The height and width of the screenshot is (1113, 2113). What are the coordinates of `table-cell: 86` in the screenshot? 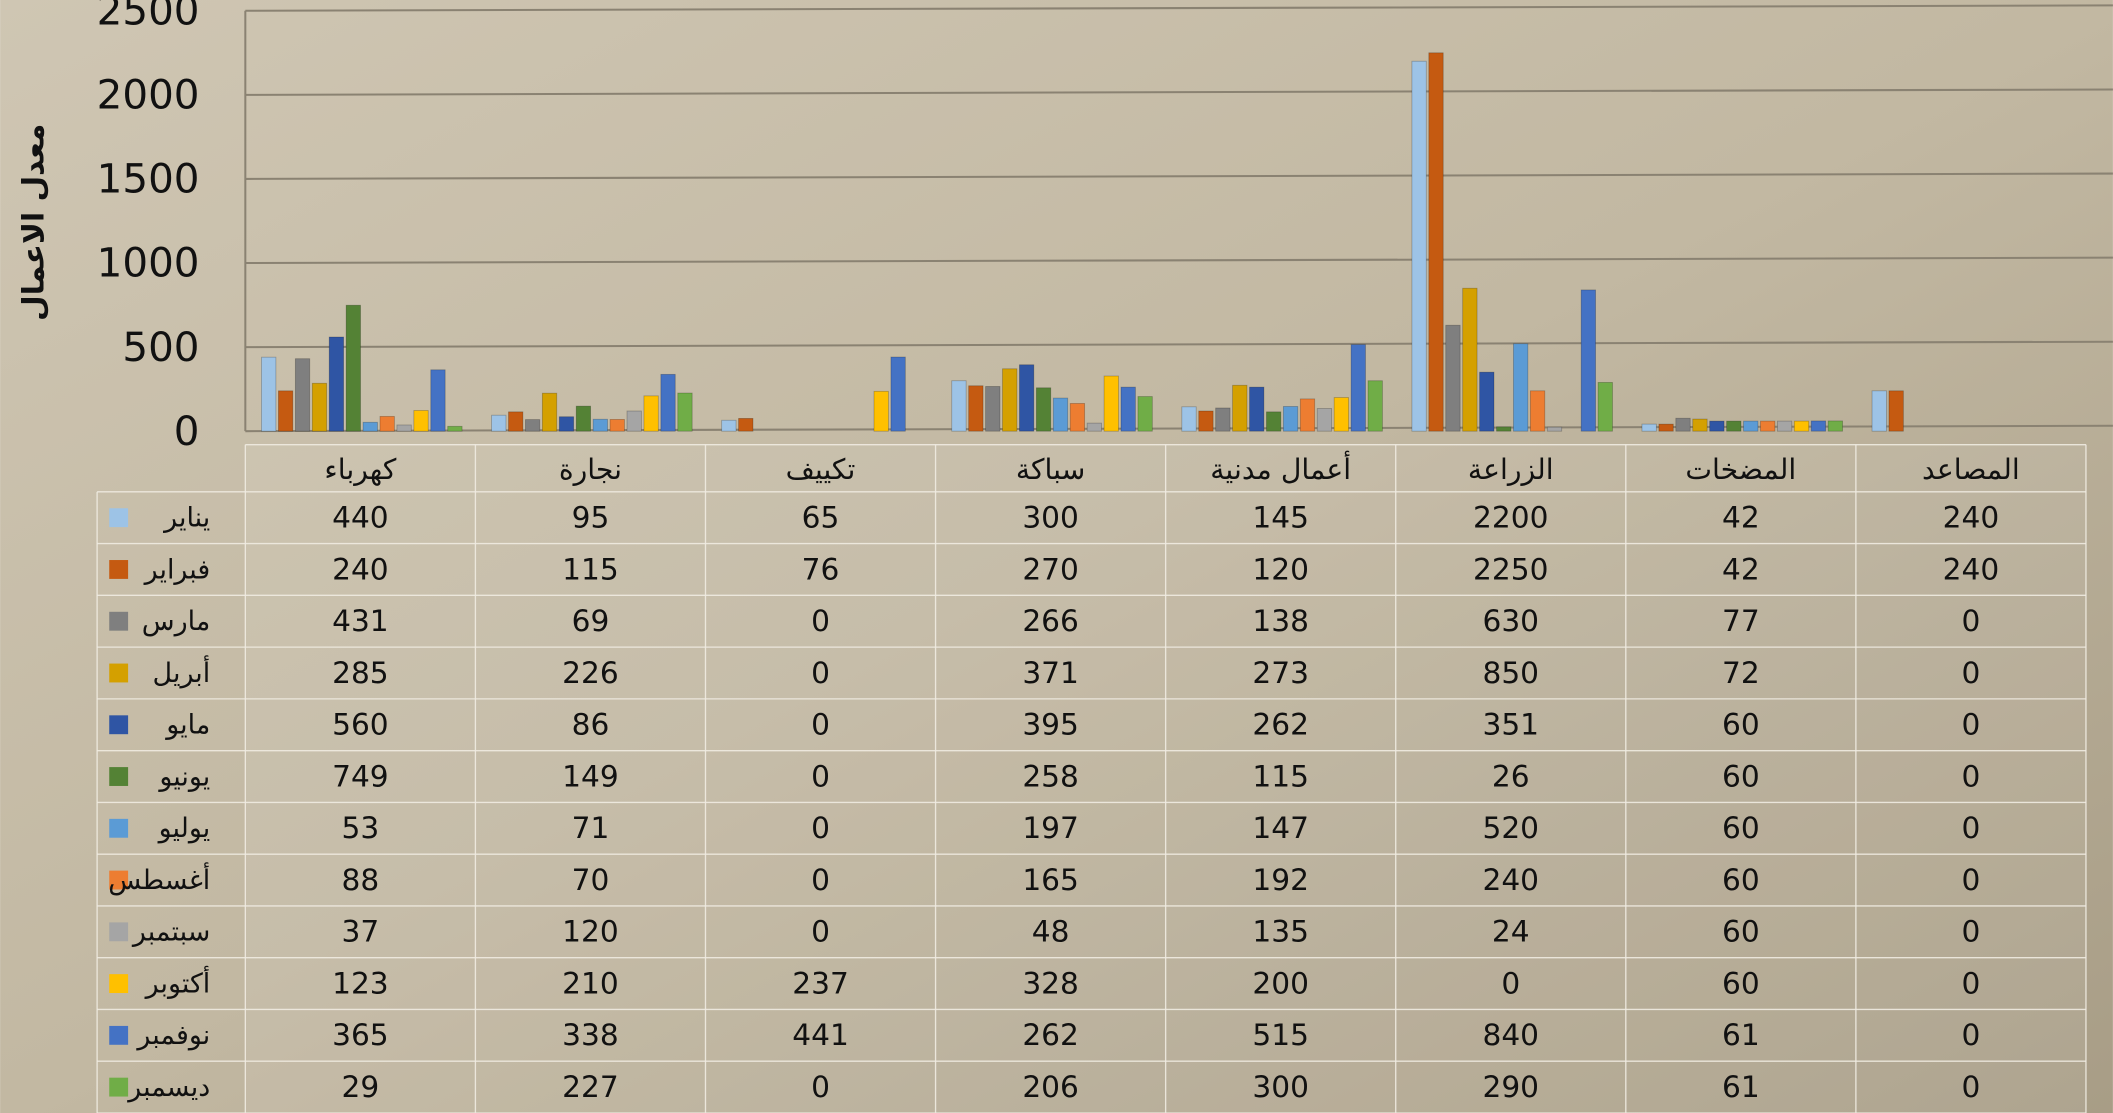 It's located at (591, 724).